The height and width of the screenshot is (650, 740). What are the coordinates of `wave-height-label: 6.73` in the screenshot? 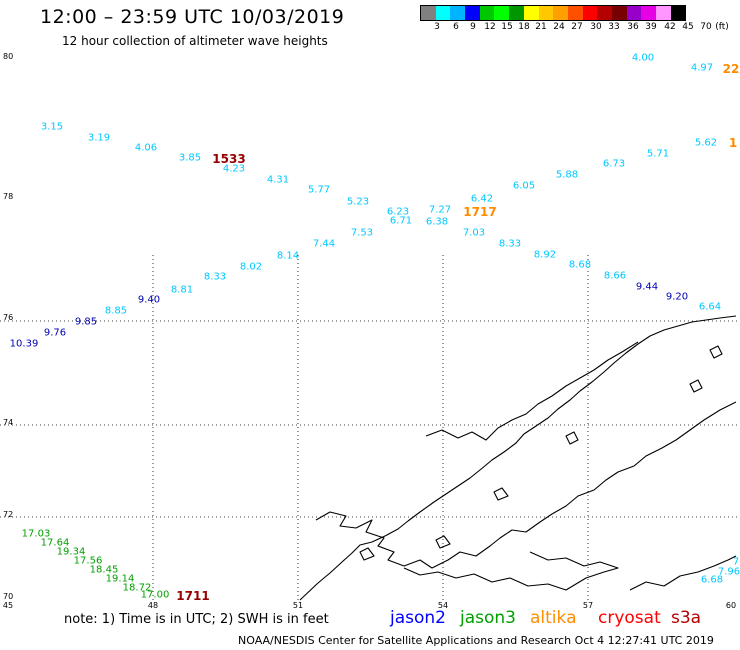 It's located at (614, 164).